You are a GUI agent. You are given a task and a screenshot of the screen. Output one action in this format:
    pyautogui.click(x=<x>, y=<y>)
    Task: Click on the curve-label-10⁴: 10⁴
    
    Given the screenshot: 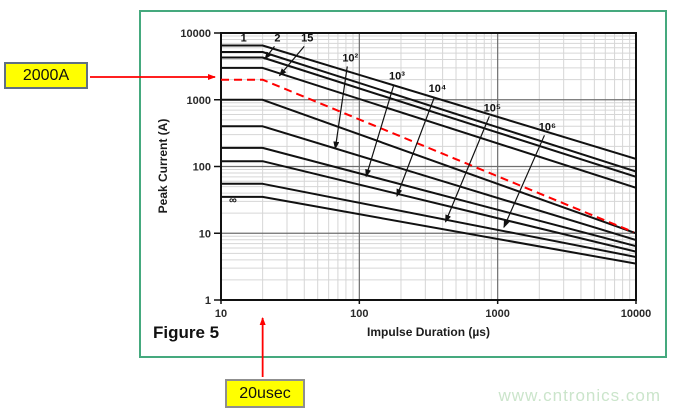 What is the action you would take?
    pyautogui.click(x=438, y=89)
    